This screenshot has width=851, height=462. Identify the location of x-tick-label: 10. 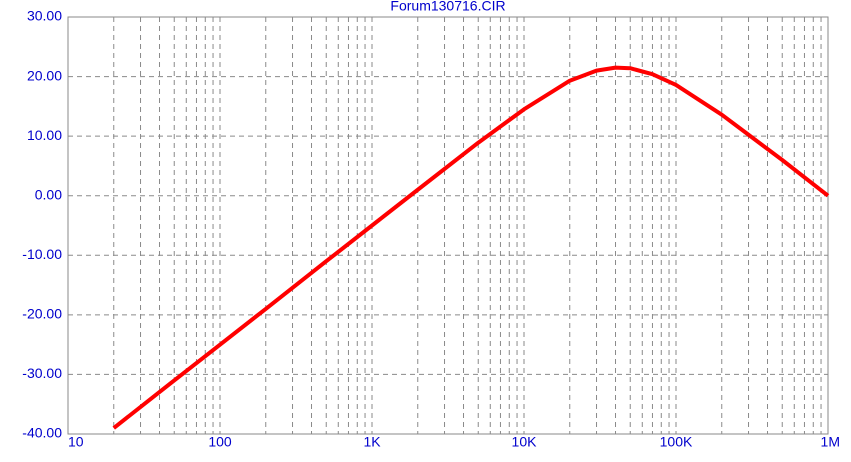
(76, 442).